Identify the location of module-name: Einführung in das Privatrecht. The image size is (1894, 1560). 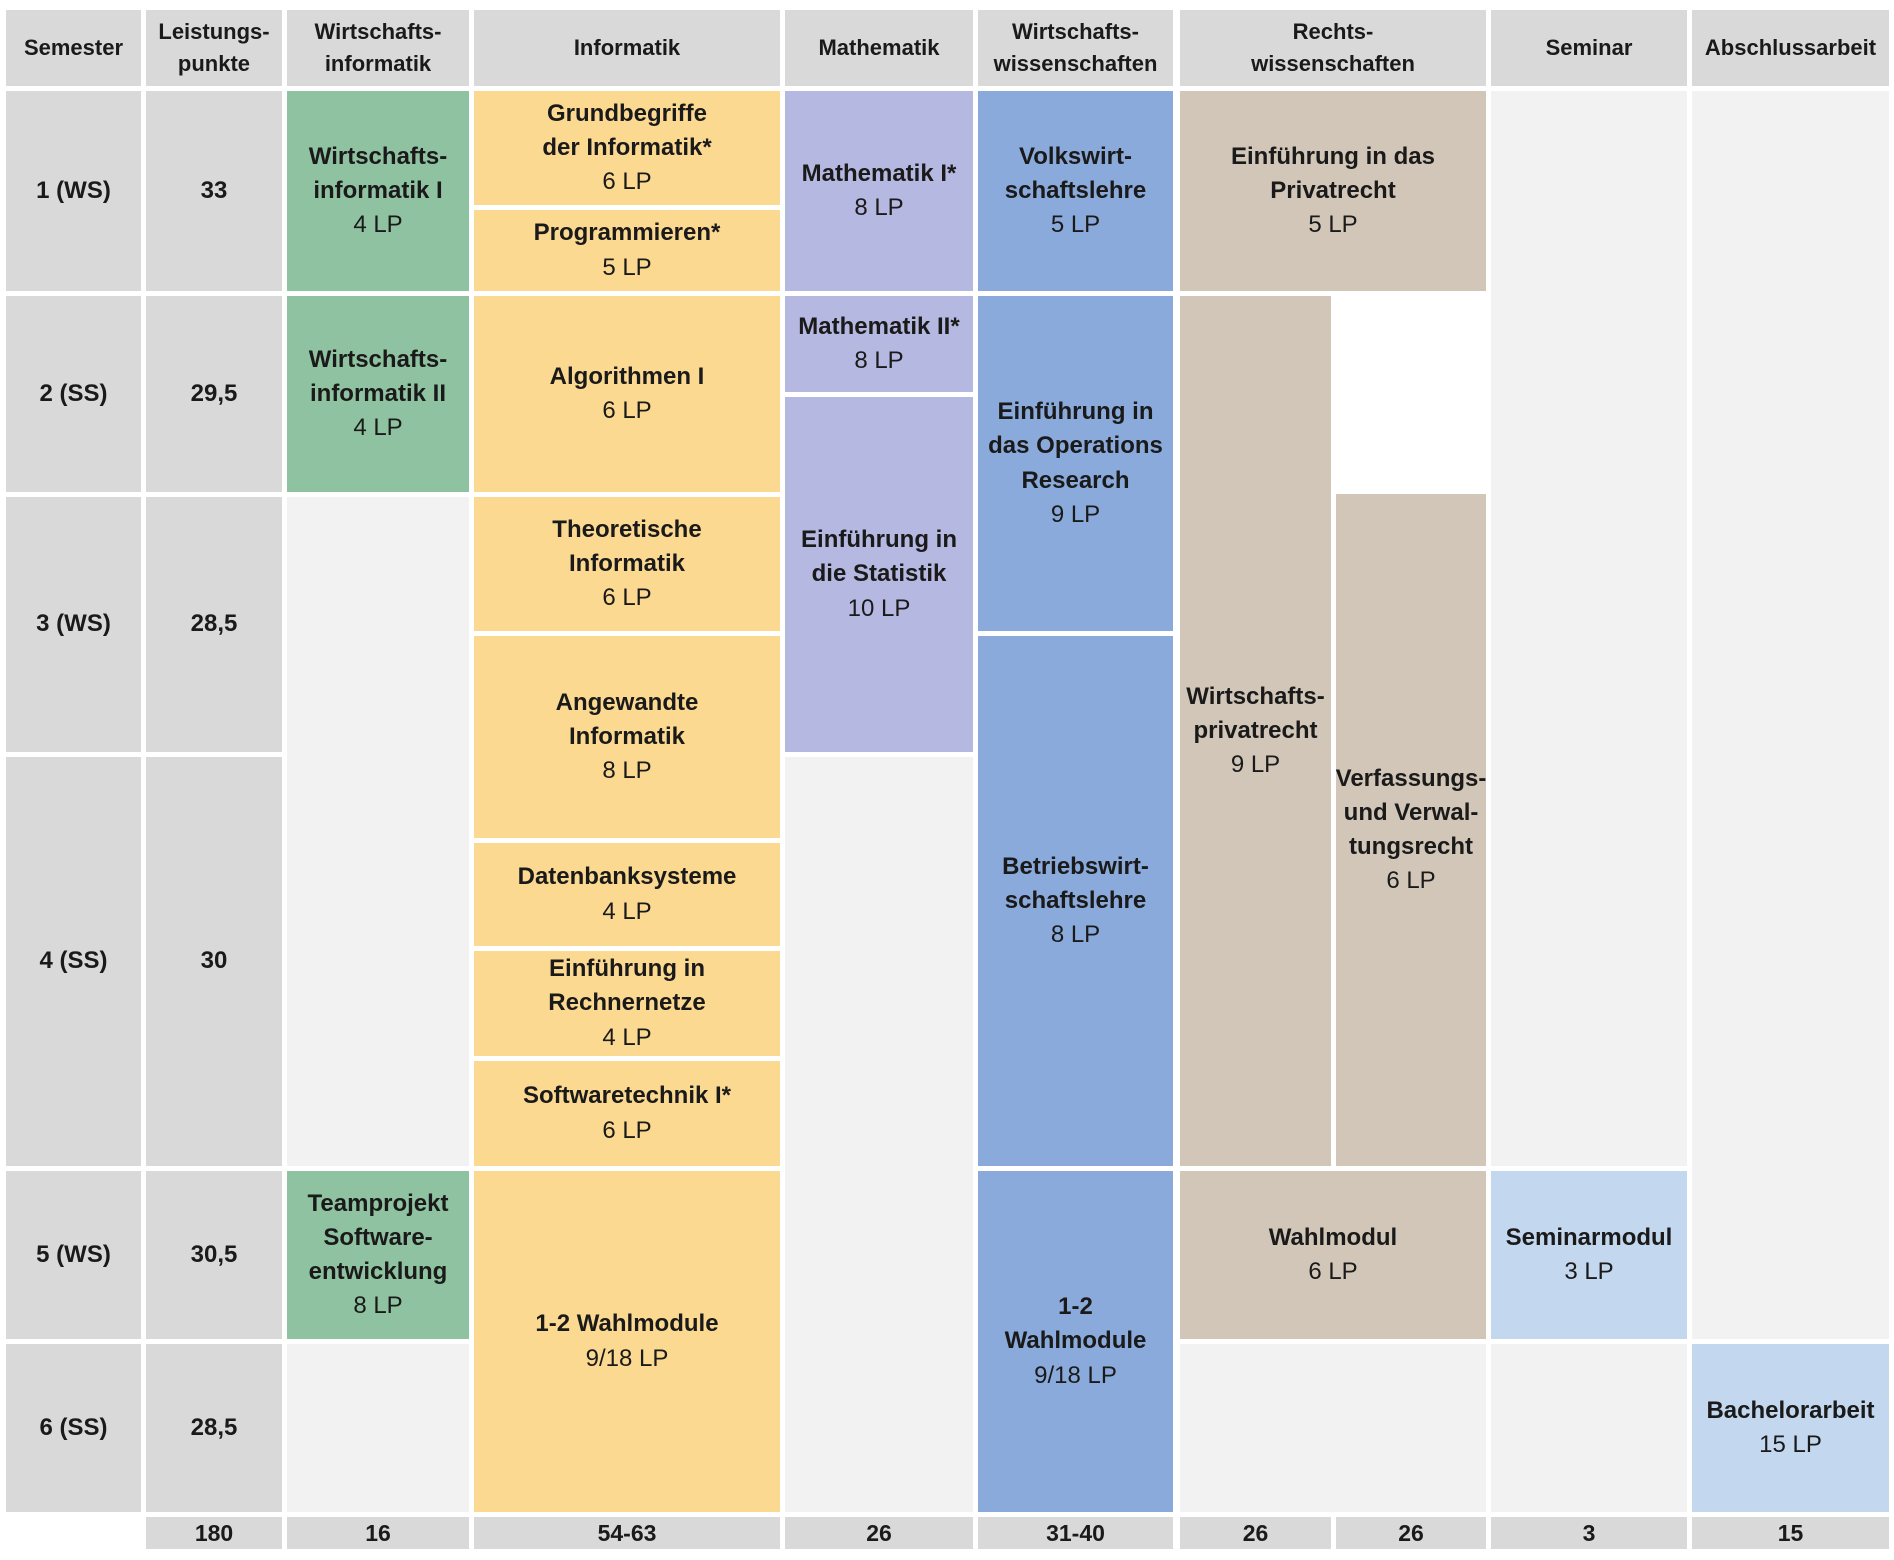
(1333, 173).